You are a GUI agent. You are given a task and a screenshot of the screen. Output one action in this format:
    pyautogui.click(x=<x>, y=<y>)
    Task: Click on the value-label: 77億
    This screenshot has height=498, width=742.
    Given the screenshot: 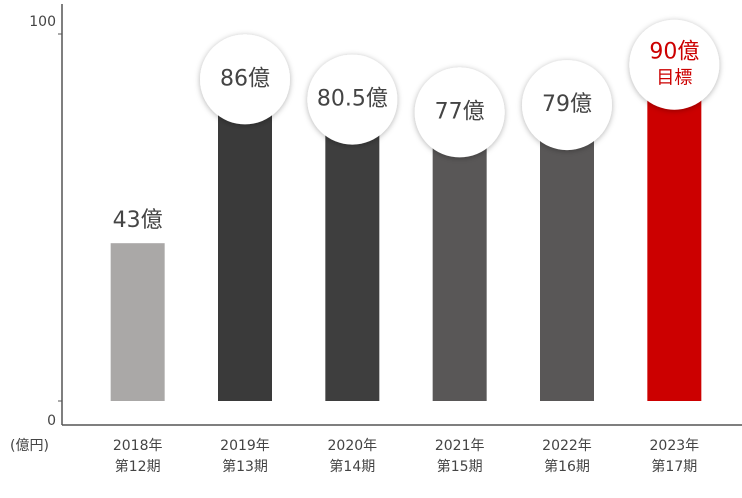 What is the action you would take?
    pyautogui.click(x=460, y=111)
    